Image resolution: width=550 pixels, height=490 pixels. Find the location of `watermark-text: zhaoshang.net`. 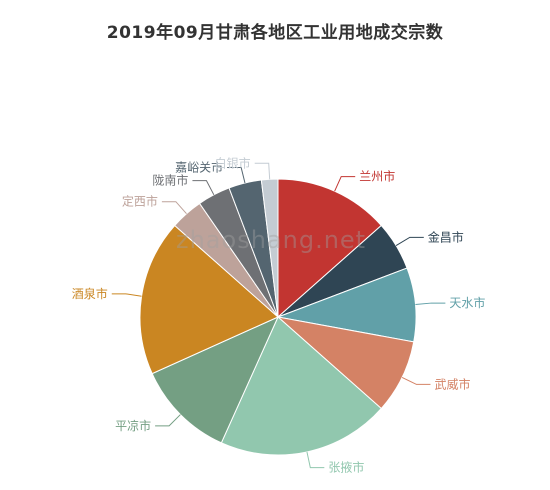

watermark-text: zhaoshang.net is located at coordinates (271, 240).